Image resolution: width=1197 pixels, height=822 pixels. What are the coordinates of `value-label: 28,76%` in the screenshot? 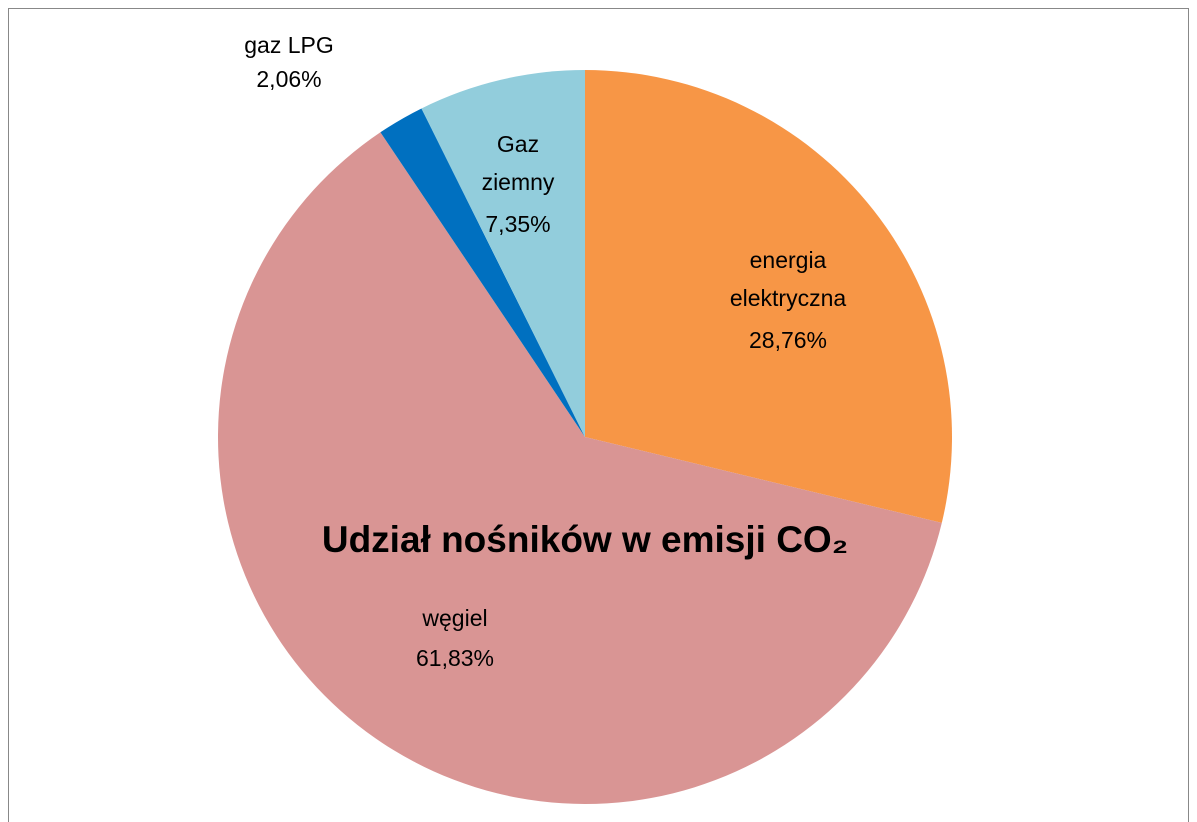 It's located at (788, 340).